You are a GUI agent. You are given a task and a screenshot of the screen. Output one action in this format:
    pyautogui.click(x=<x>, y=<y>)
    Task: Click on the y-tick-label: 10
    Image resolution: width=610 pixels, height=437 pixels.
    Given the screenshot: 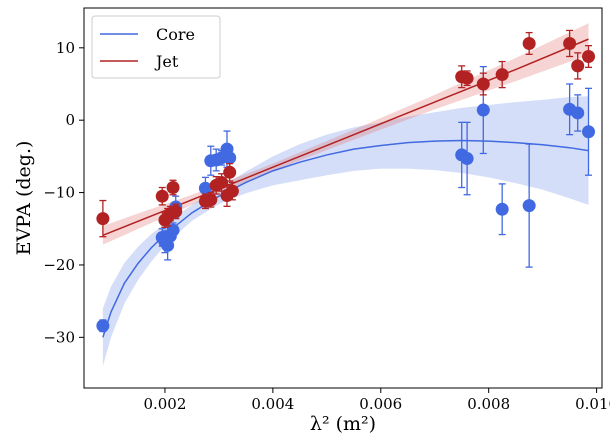 What is the action you would take?
    pyautogui.click(x=65, y=48)
    